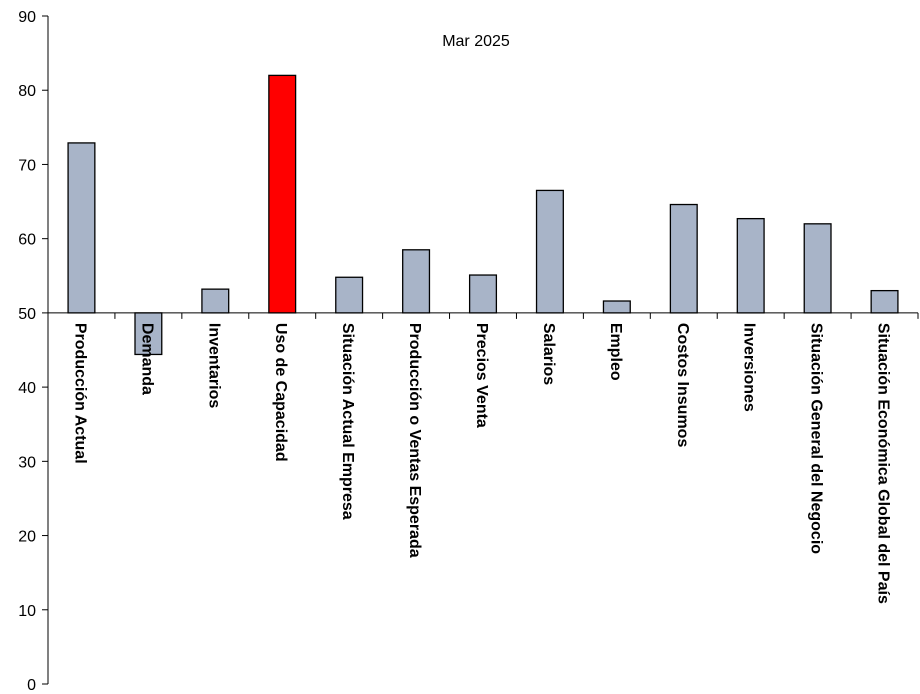 This screenshot has width=920, height=694. Describe the element at coordinates (476, 41) in the screenshot. I see `chart-title: Mar 2025` at that location.